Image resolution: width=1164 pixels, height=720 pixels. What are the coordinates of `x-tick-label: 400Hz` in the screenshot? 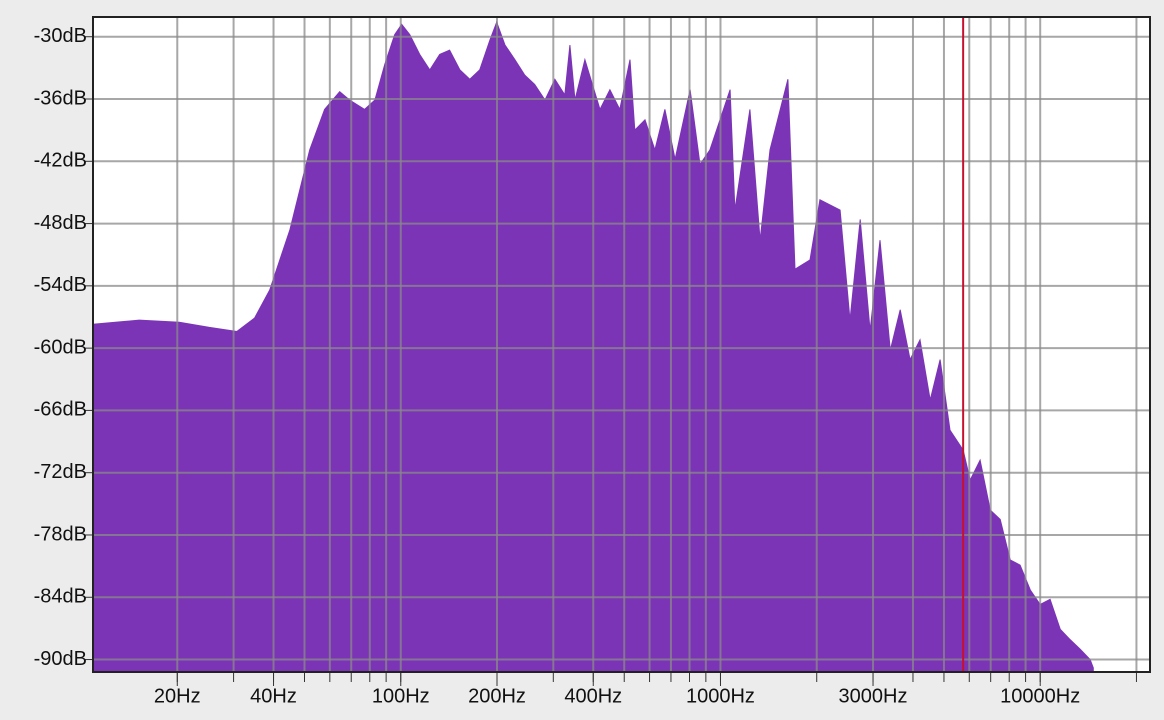 It's located at (593, 696).